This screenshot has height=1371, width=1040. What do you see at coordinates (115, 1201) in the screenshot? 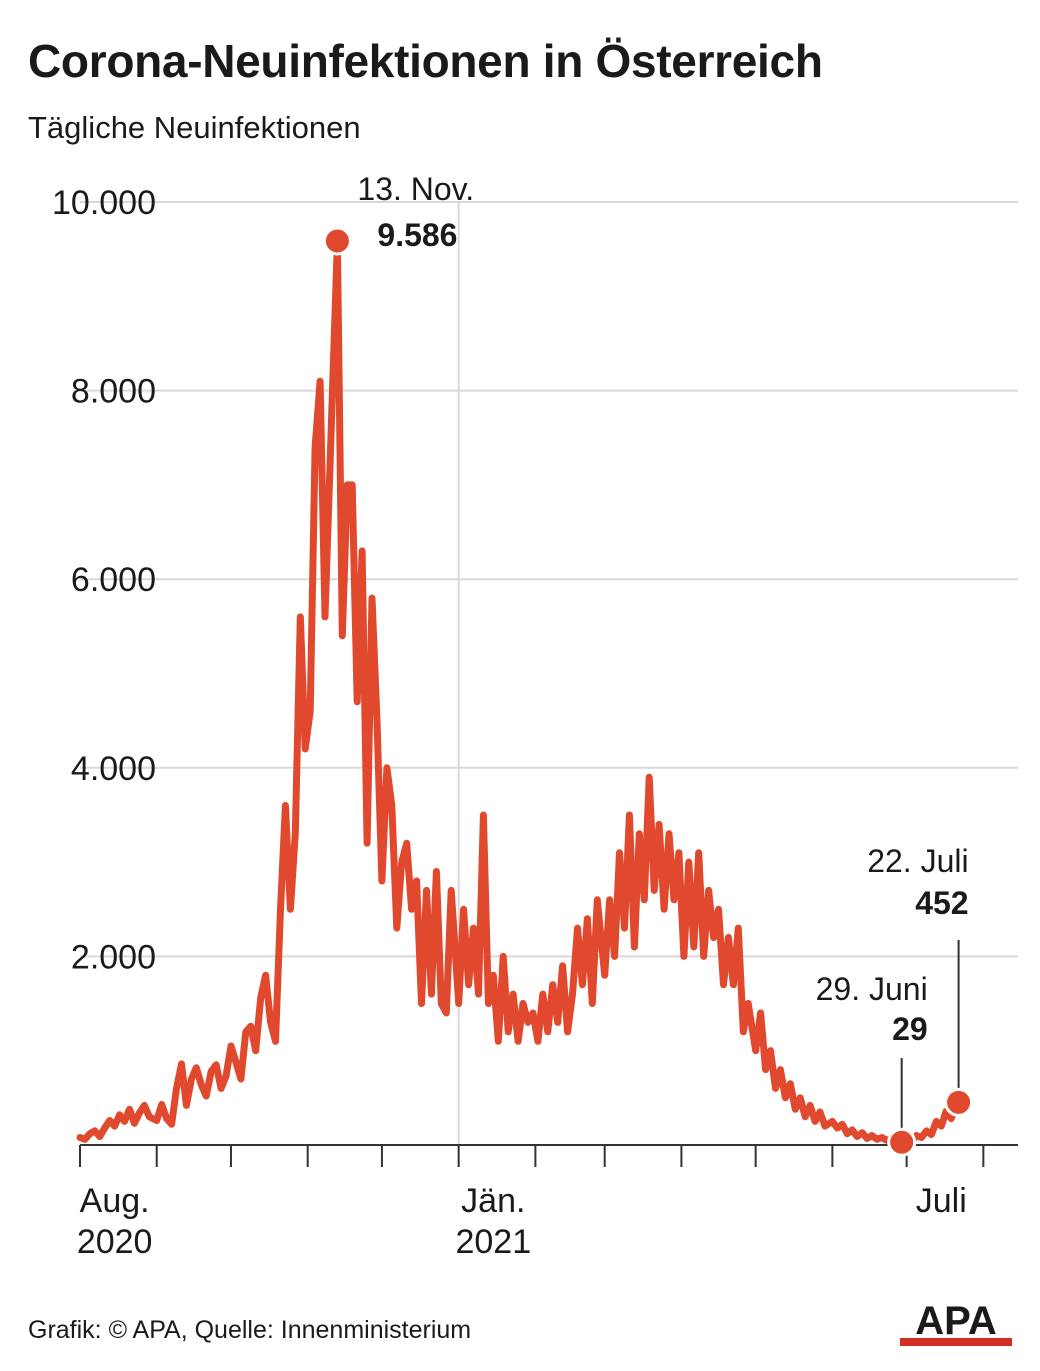
I see `x-tick-label: Aug.` at bounding box center [115, 1201].